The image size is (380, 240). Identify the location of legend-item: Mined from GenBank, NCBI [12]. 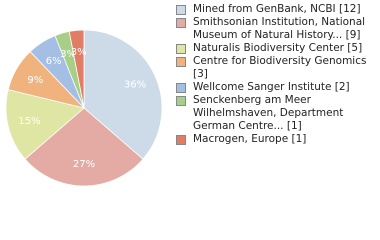
(274, 9).